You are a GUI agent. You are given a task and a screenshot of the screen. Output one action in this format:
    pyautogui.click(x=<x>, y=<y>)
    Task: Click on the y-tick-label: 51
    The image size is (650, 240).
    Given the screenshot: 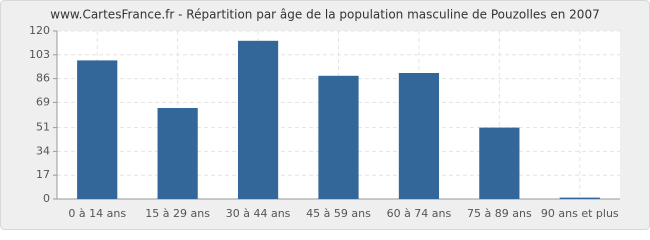 What is the action you would take?
    pyautogui.click(x=43, y=127)
    